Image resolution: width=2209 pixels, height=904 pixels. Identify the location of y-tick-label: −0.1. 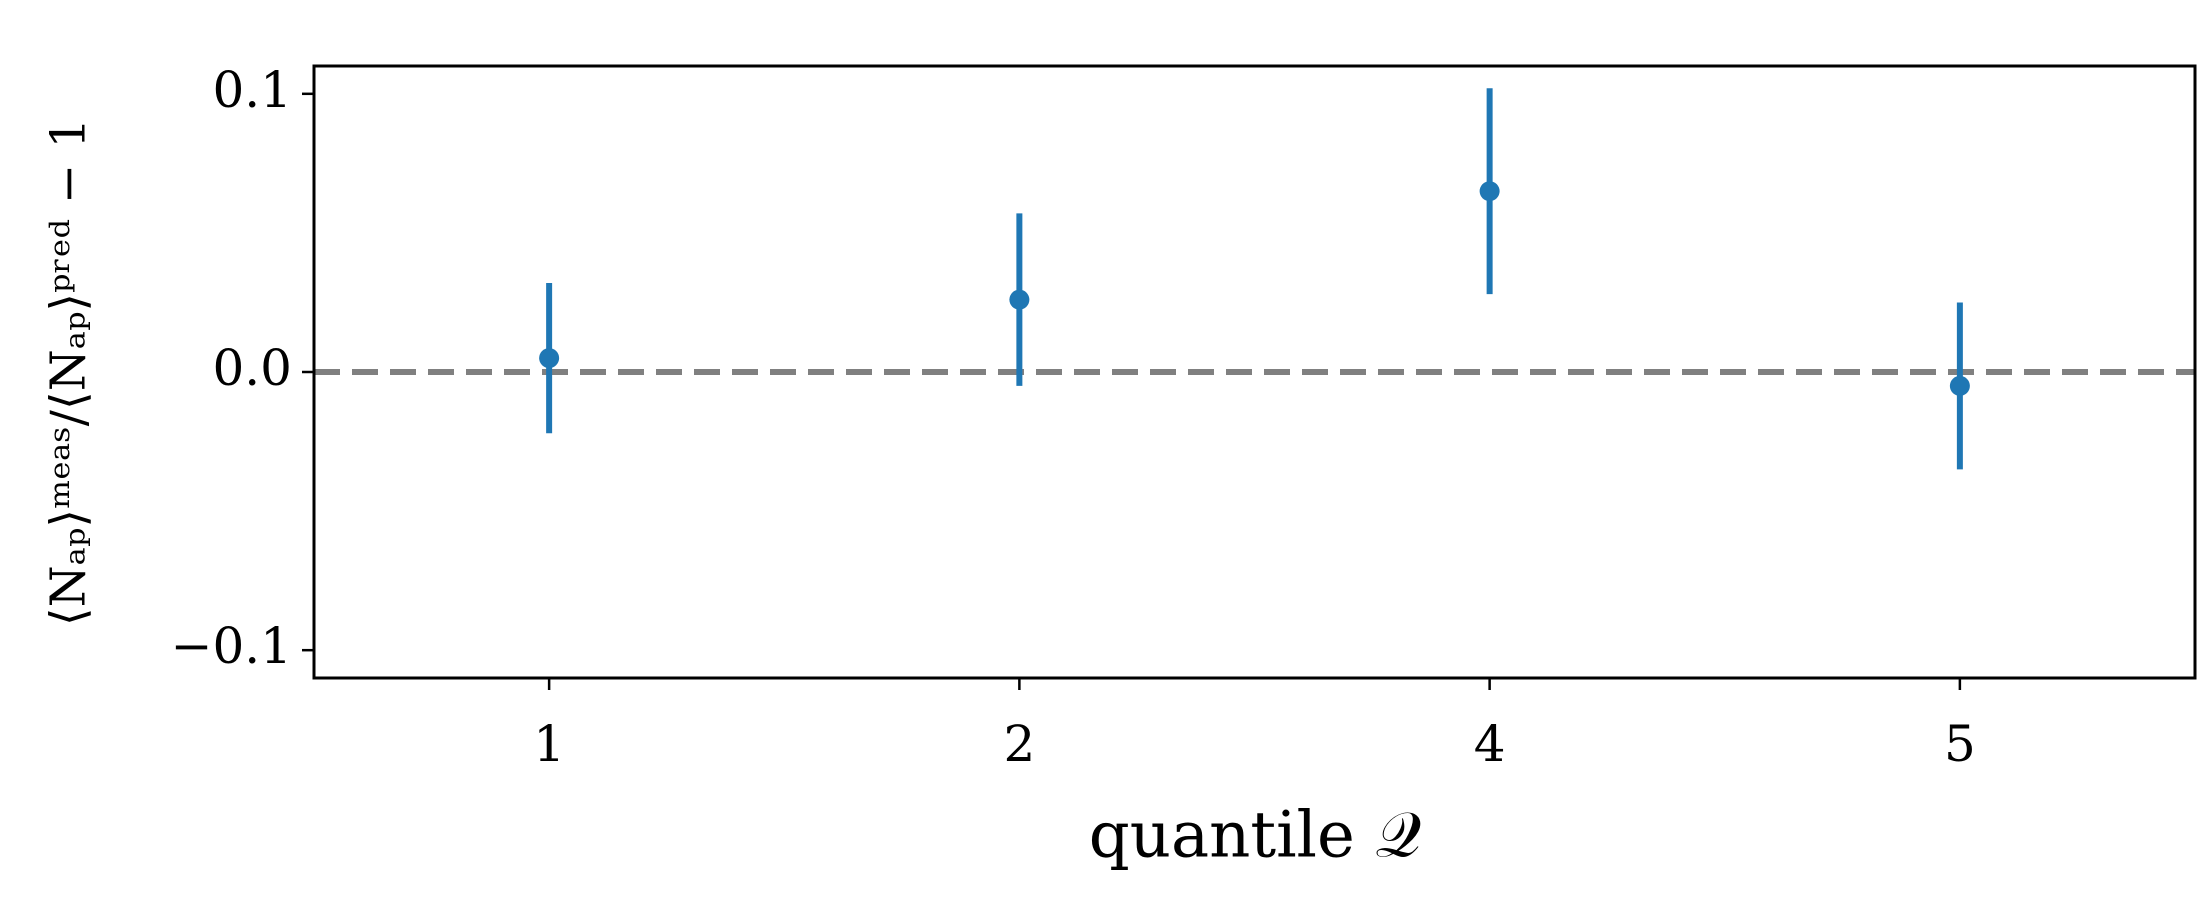
(231, 646).